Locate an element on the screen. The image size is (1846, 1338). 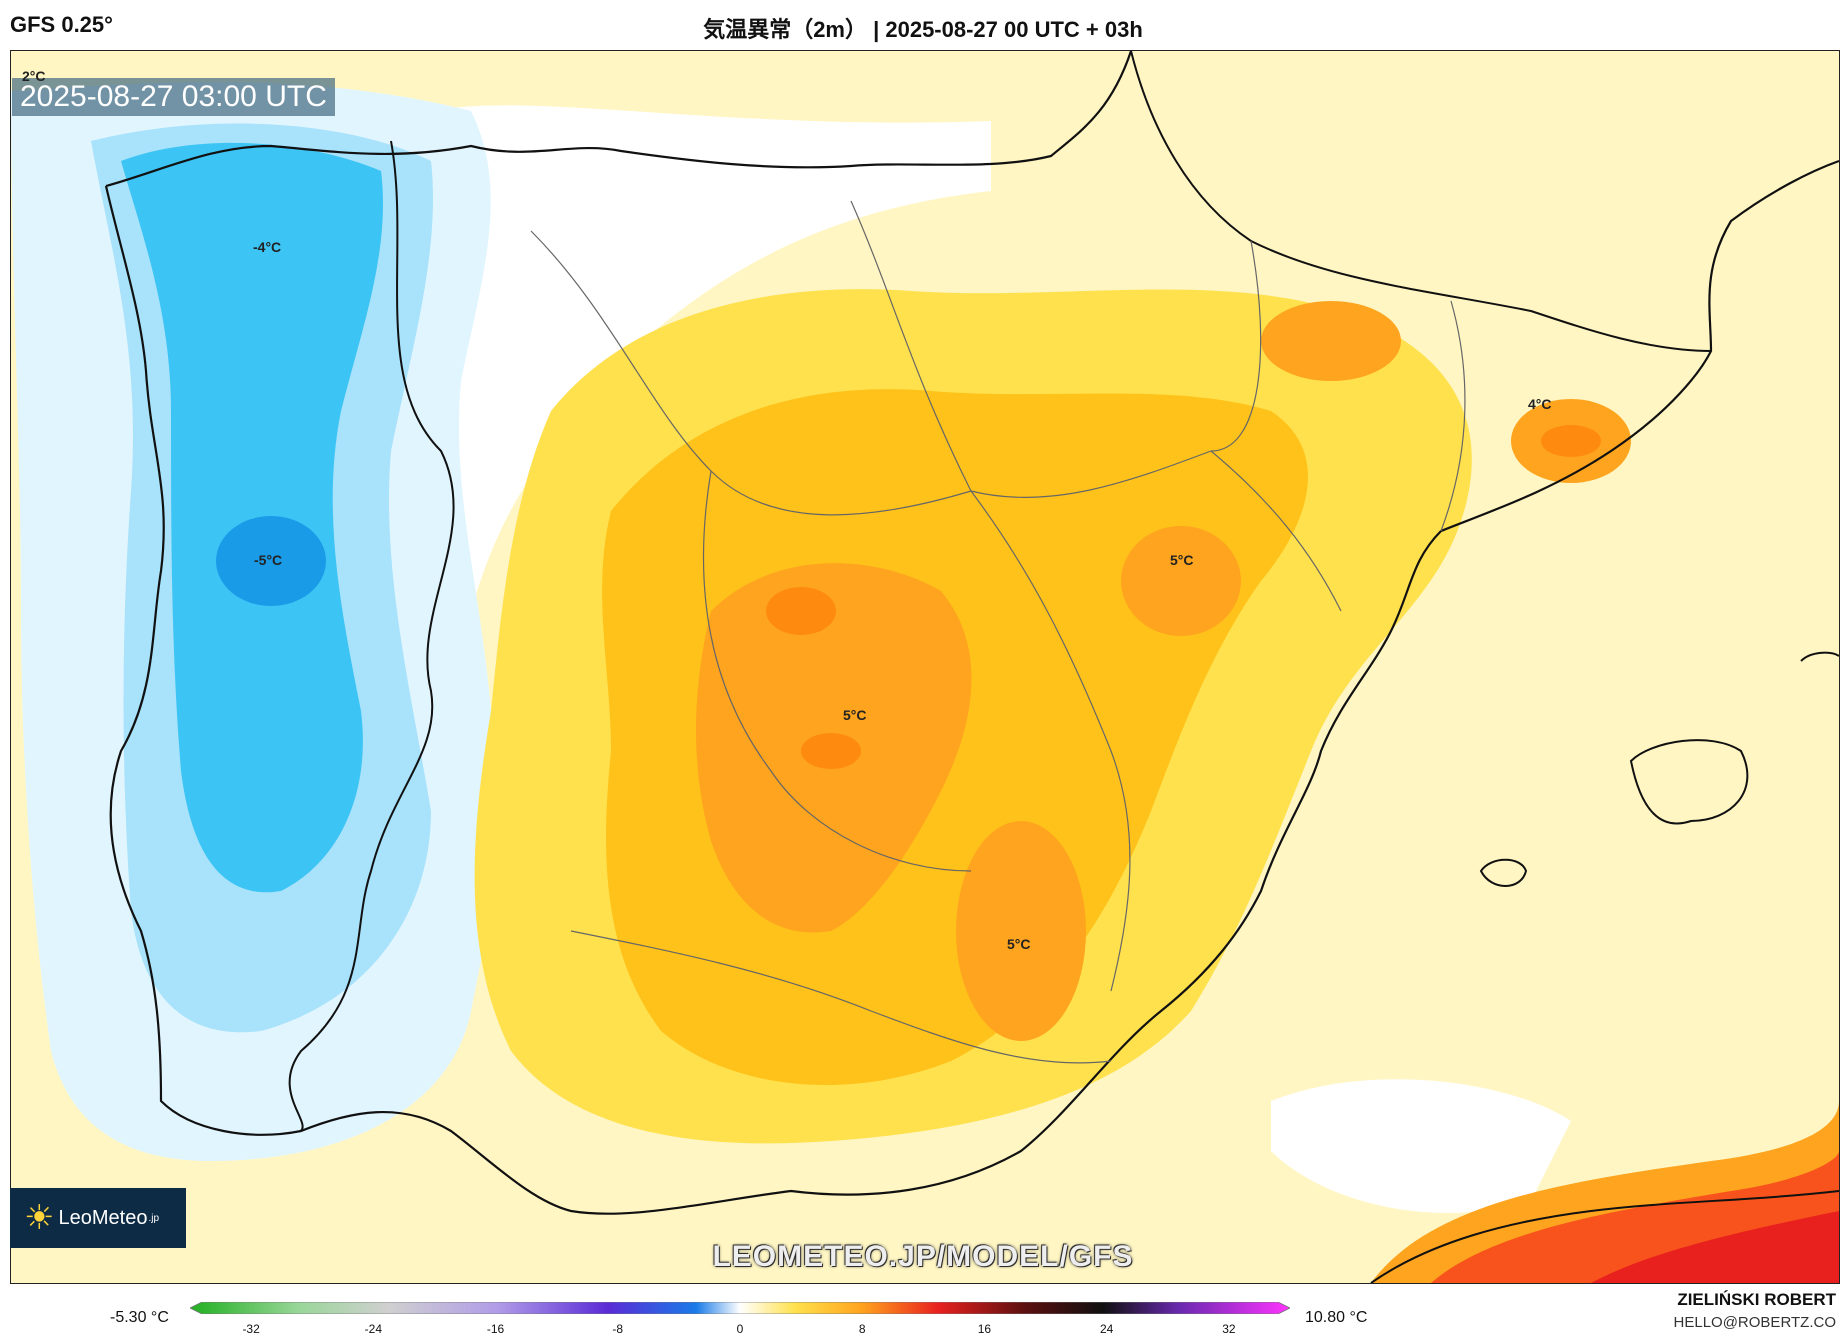
colorbar is located at coordinates (740, 1308).